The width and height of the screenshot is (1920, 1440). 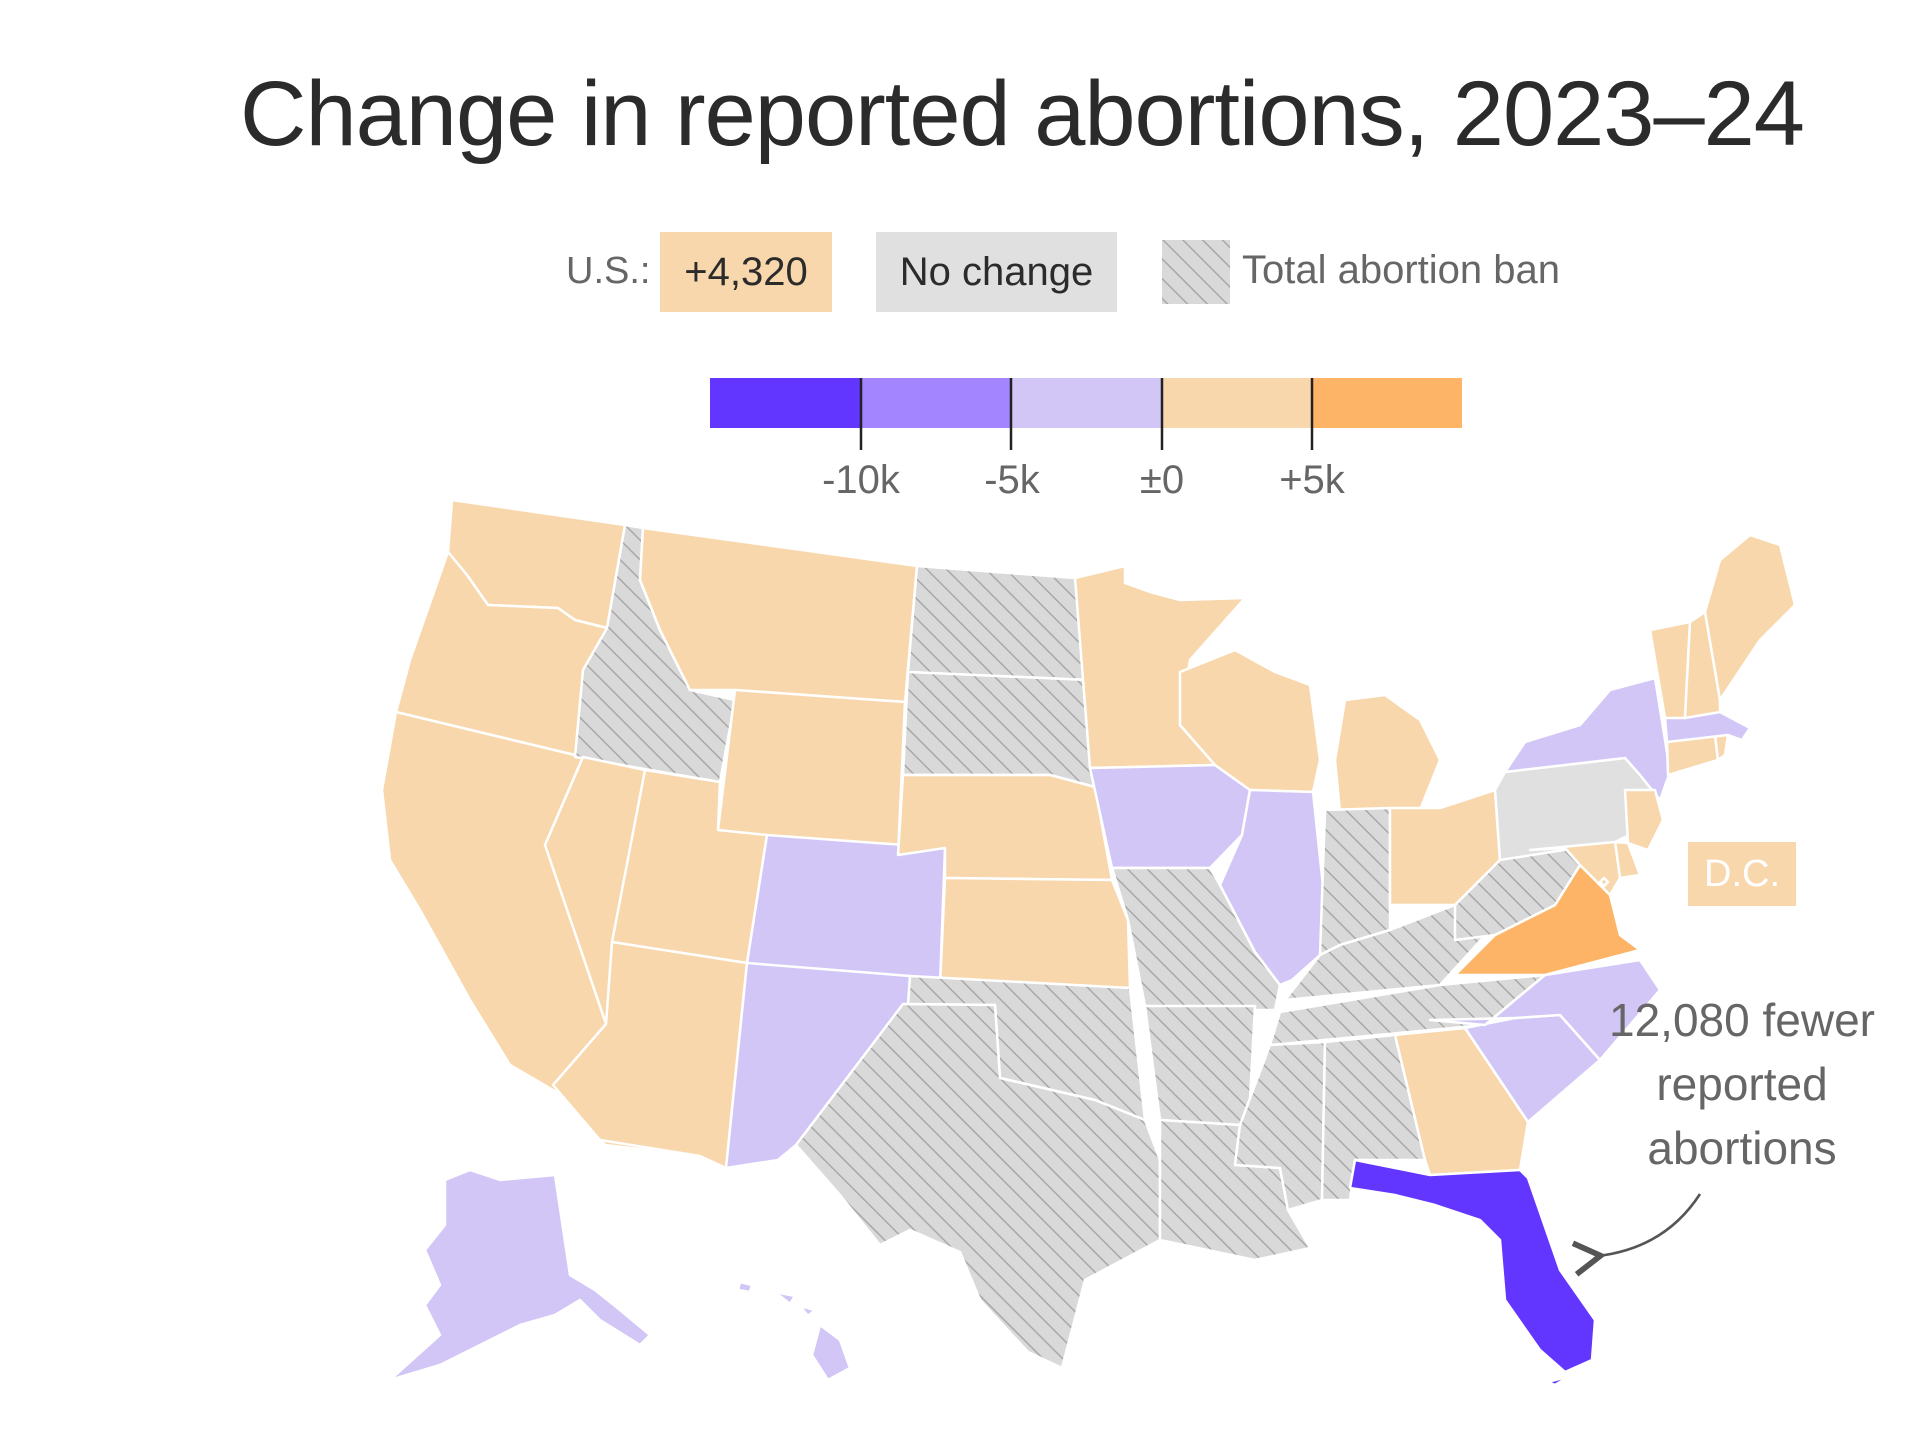 I want to click on tick-label-zero: ±0, so click(x=1162, y=480).